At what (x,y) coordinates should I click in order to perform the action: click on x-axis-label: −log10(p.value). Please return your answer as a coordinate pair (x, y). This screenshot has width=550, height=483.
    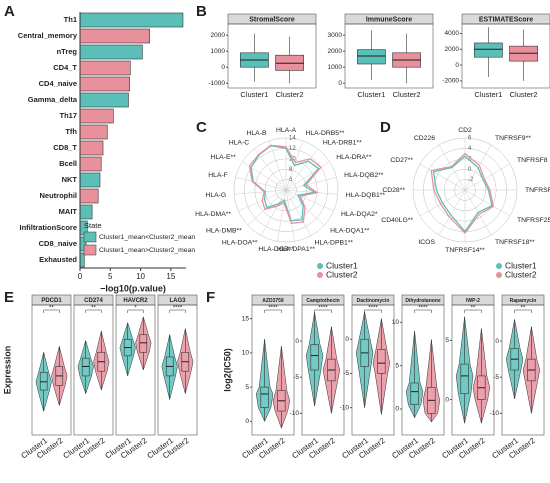
    Looking at the image, I should click on (133, 288).